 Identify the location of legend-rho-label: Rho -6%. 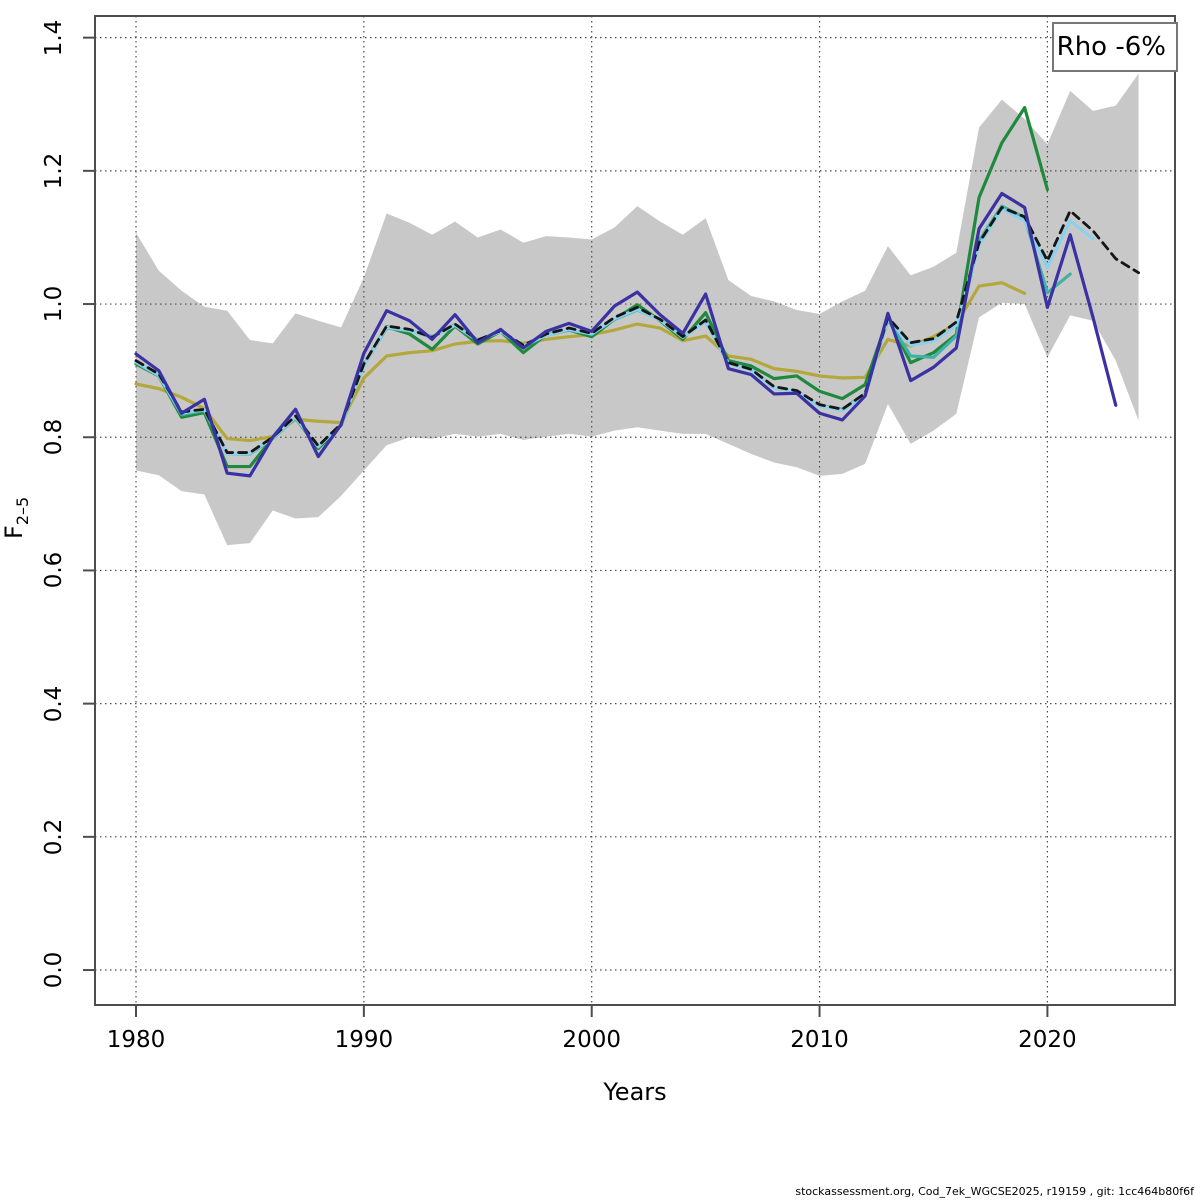
(1111, 47).